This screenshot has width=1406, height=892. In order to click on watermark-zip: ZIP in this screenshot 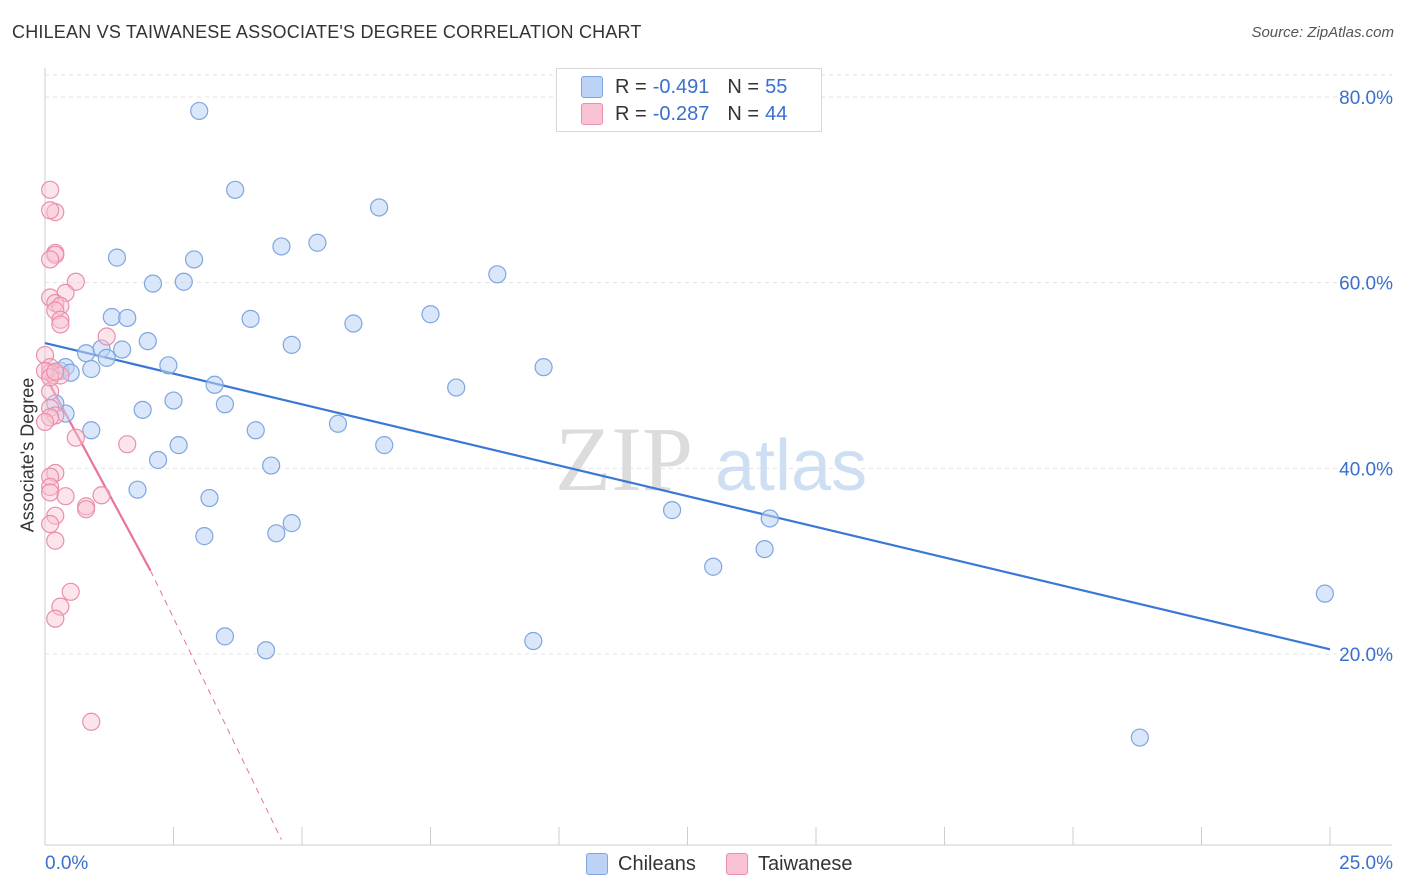, I will do `click(624, 459)`.